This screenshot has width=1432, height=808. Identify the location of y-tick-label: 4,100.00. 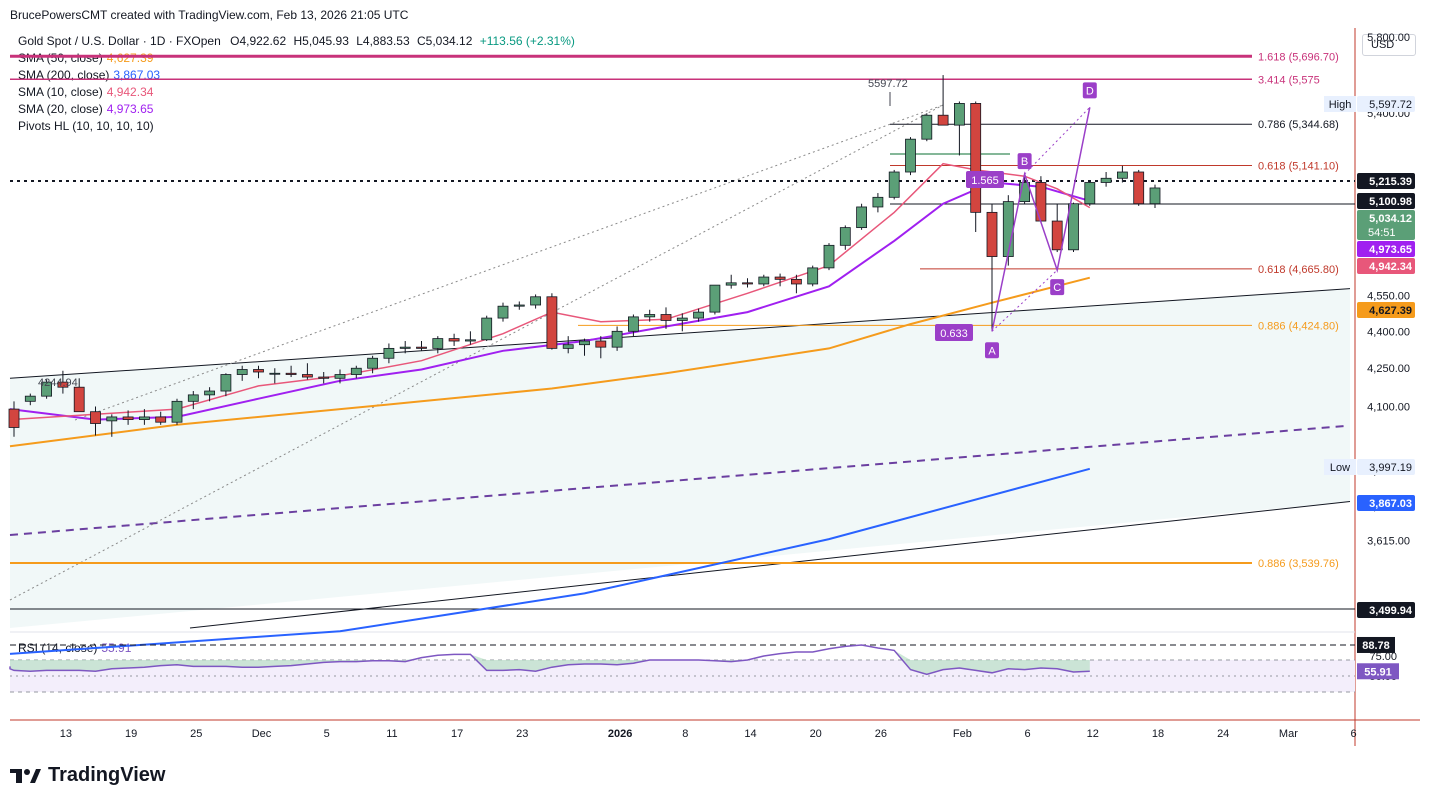
(1388, 407).